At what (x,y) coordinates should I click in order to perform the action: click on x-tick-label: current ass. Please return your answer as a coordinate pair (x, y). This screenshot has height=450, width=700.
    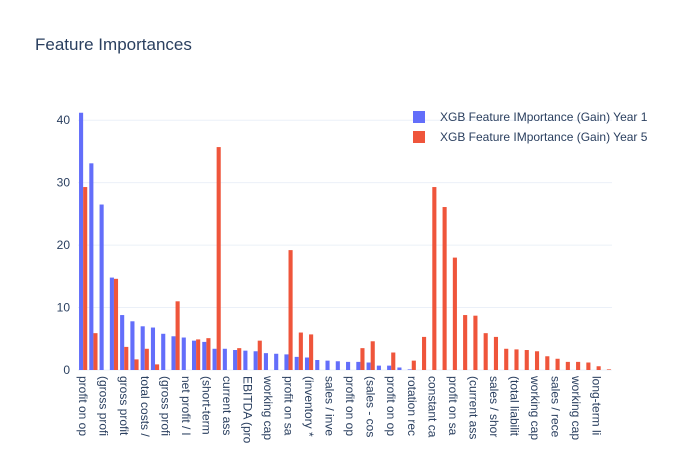
    Looking at the image, I should click on (227, 405).